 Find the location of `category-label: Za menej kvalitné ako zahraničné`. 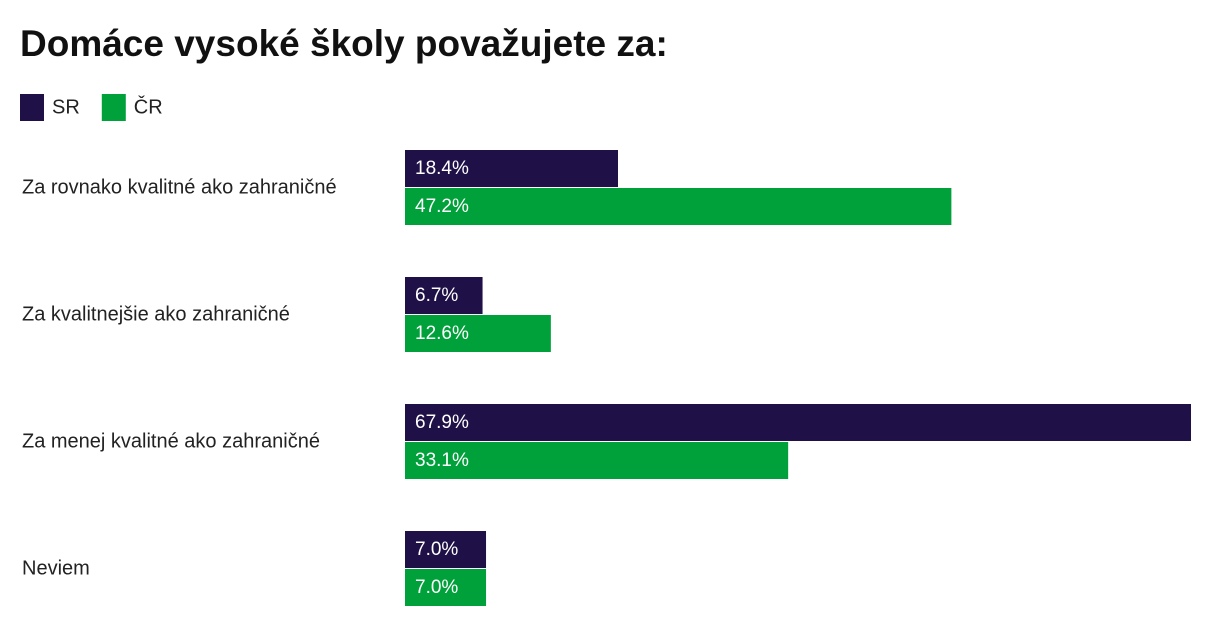

category-label: Za menej kvalitné ako zahraničné is located at coordinates (171, 441).